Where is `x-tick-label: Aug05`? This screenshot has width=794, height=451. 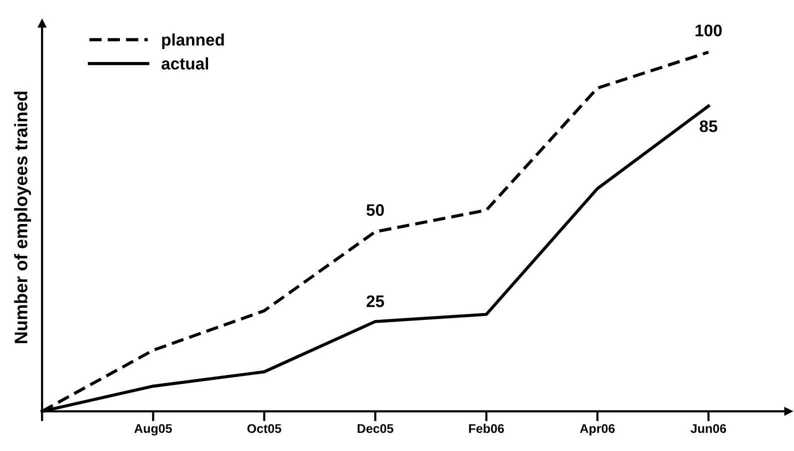
x-tick-label: Aug05 is located at coordinates (153, 430).